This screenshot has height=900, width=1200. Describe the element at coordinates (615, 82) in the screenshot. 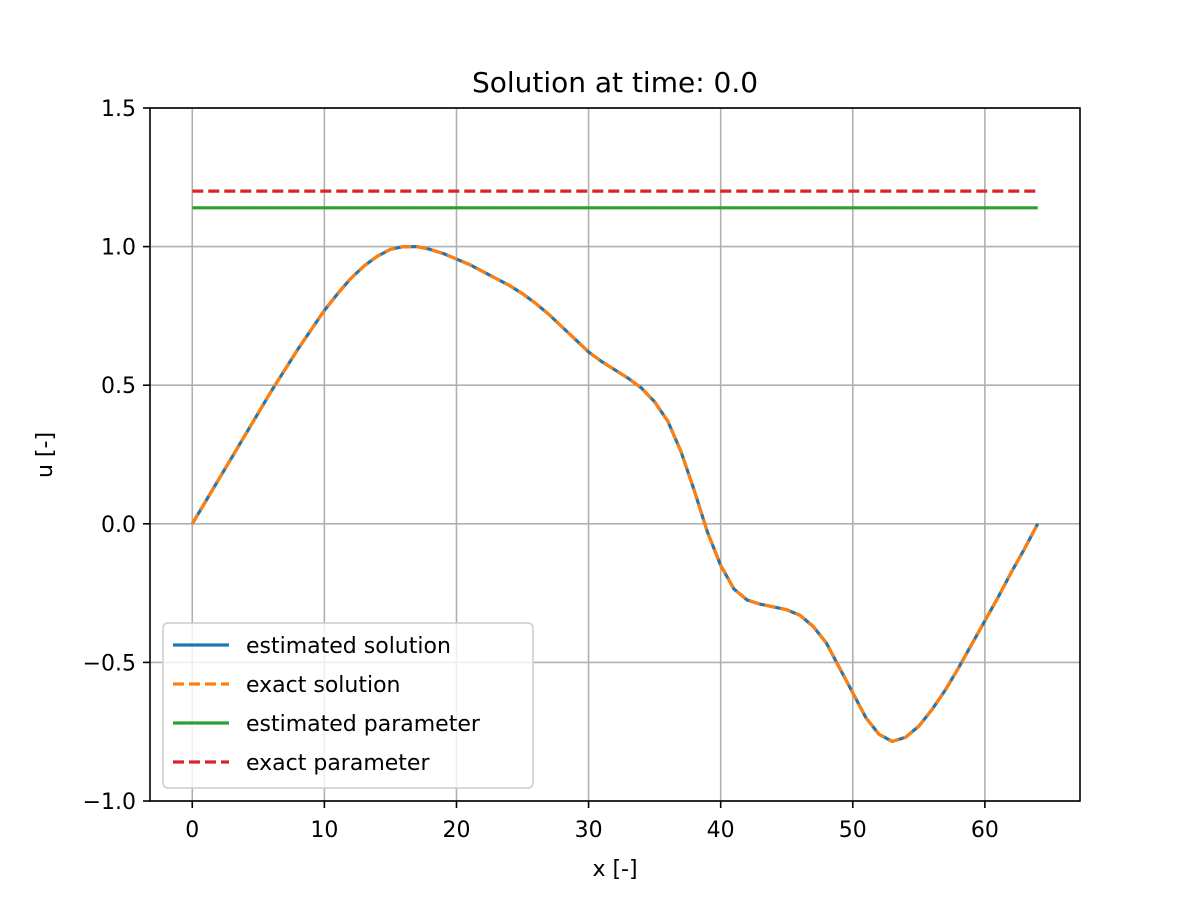

I see `chart-title: Solution at time: 0.0` at that location.